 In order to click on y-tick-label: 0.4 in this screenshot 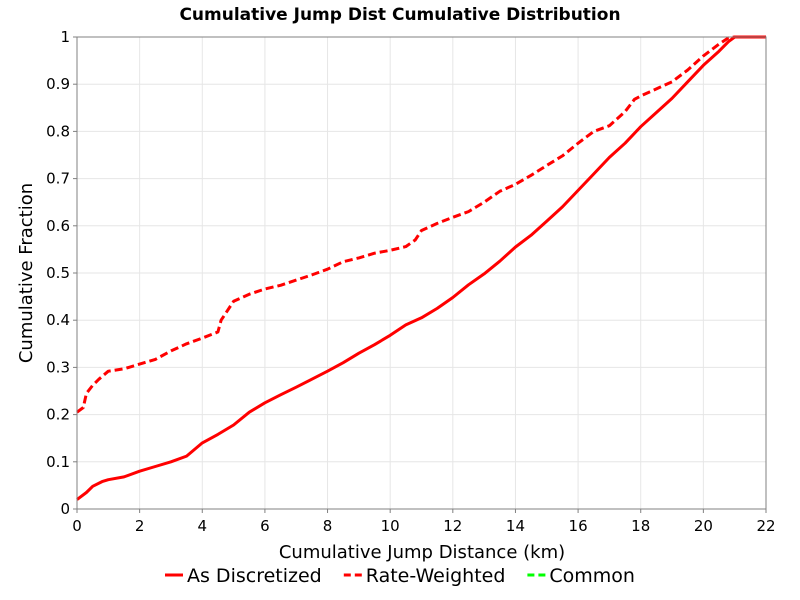, I will do `click(58, 320)`.